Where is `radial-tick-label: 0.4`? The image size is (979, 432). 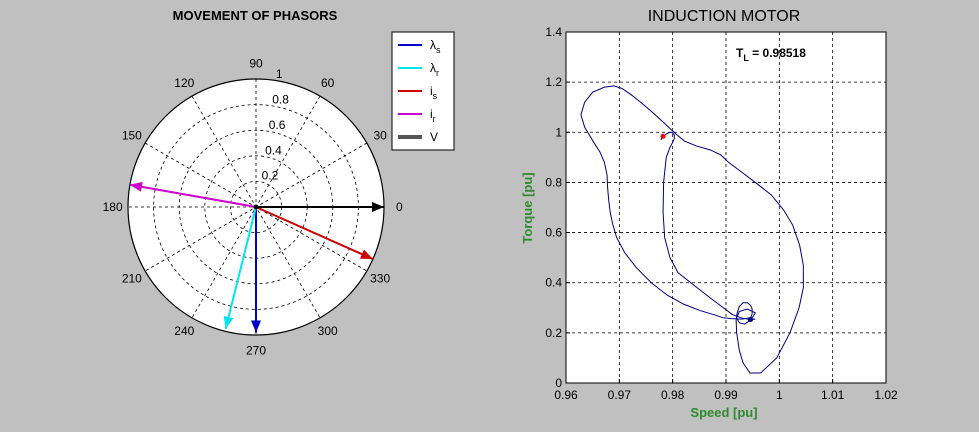 radial-tick-label: 0.4 is located at coordinates (273, 150).